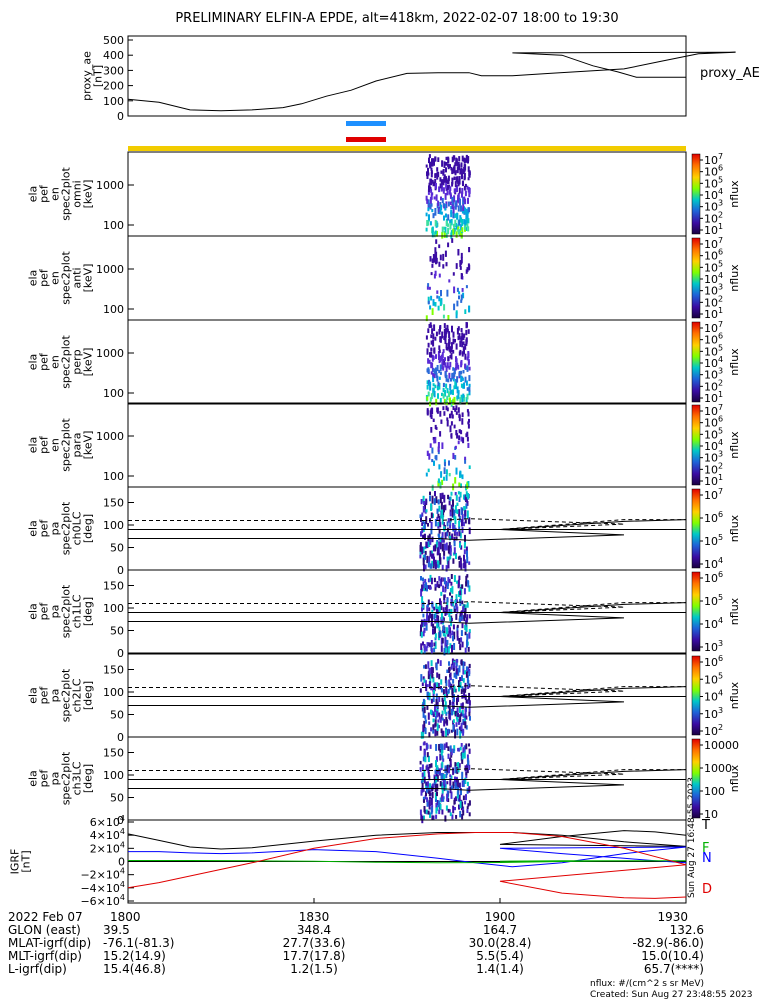 This screenshot has height=1000, width=775. What do you see at coordinates (88, 362) in the screenshot?
I see `spec-ylabel-line: [keV]` at bounding box center [88, 362].